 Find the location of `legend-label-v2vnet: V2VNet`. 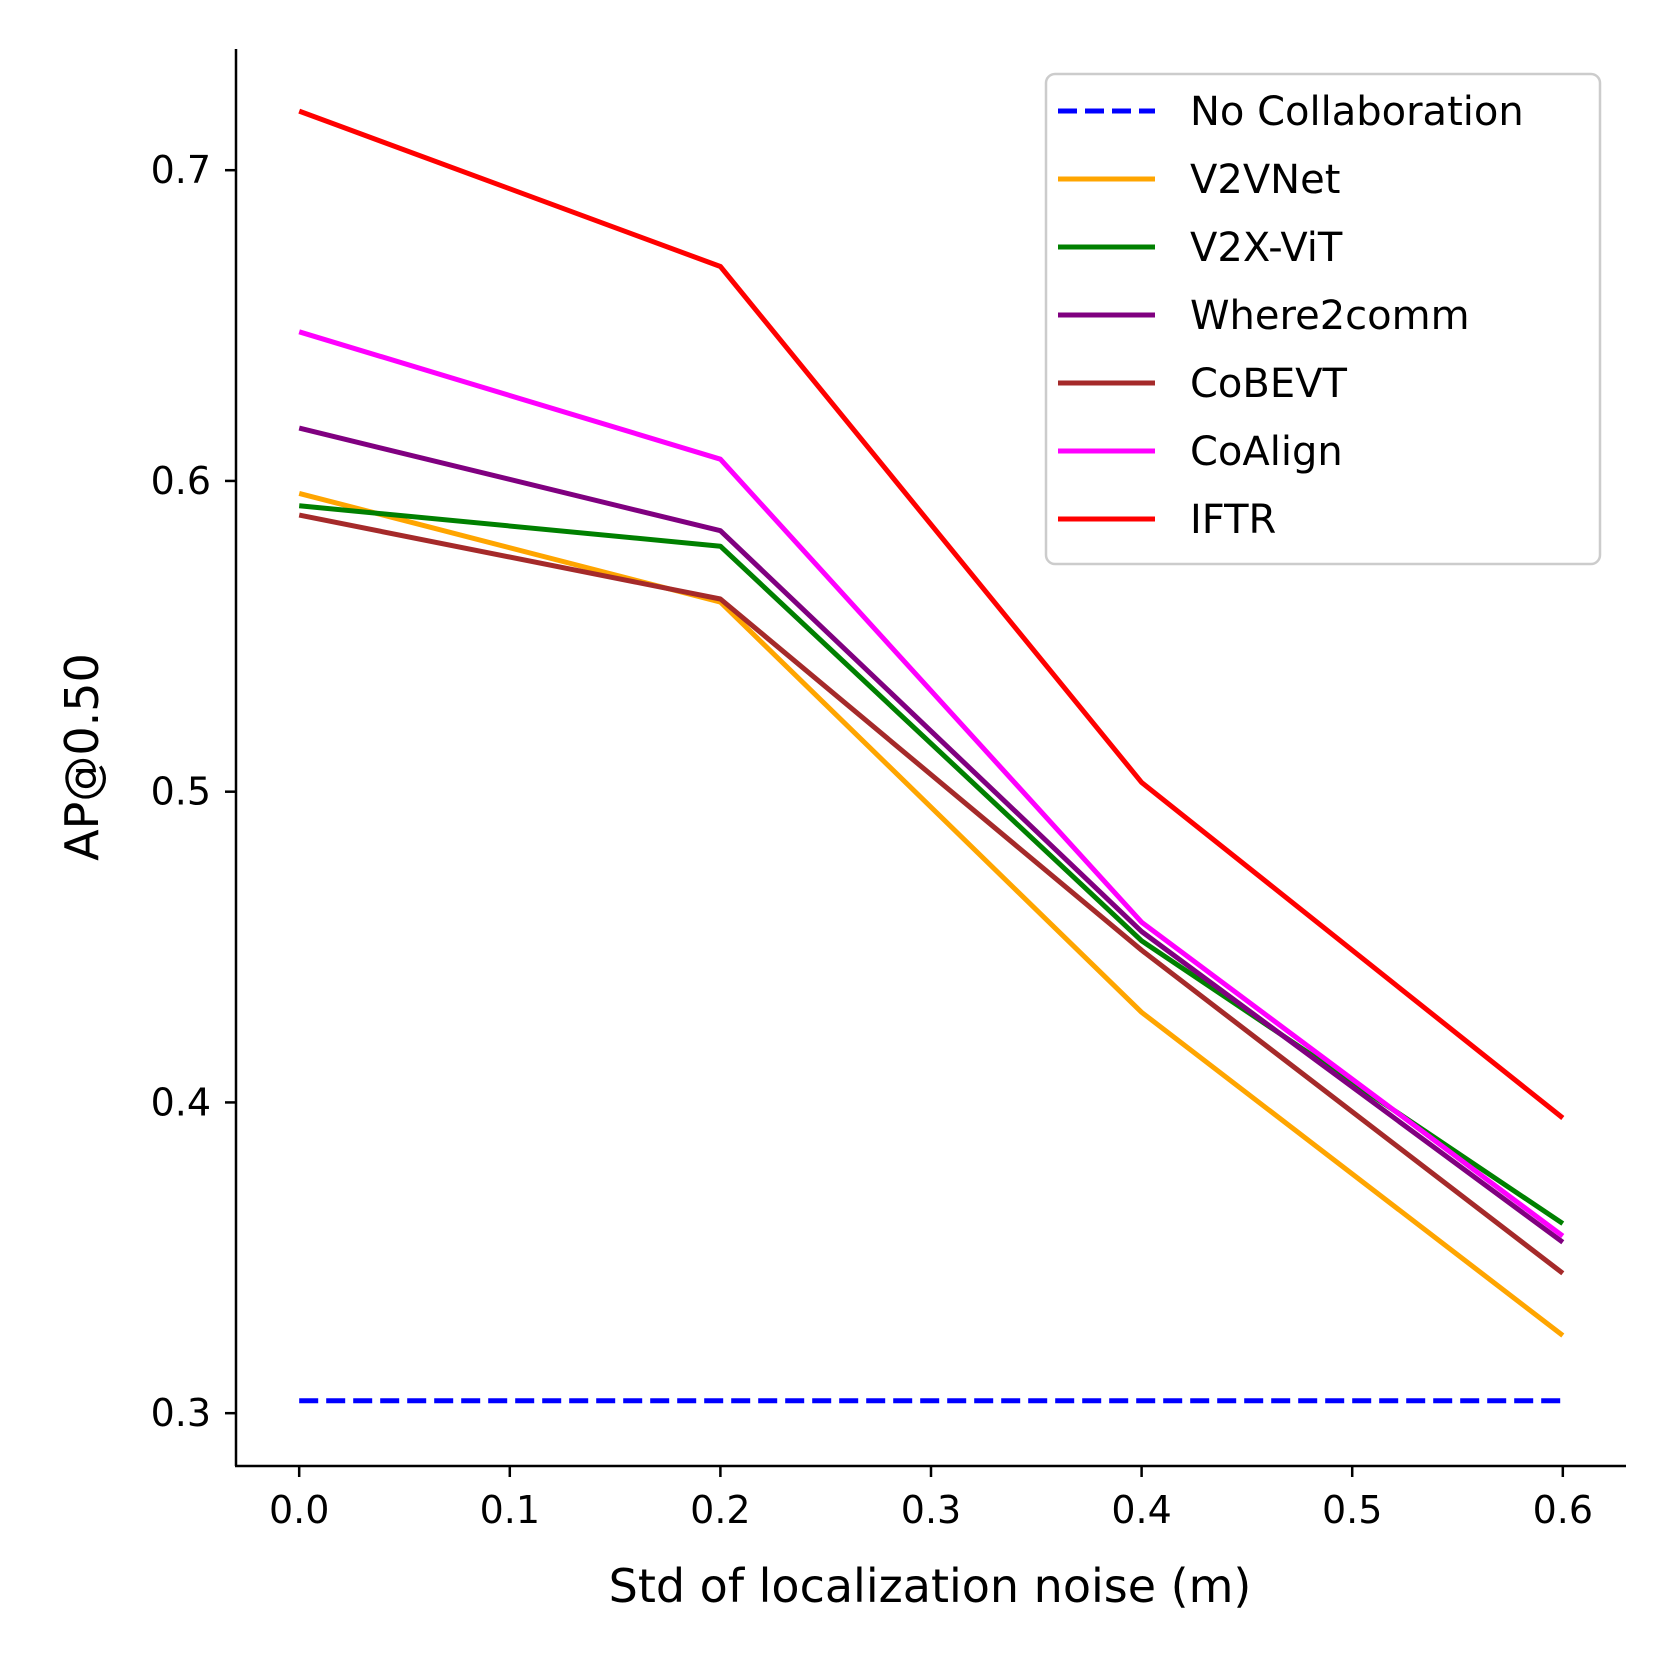

legend-label-v2vnet: V2VNet is located at coordinates (1265, 180).